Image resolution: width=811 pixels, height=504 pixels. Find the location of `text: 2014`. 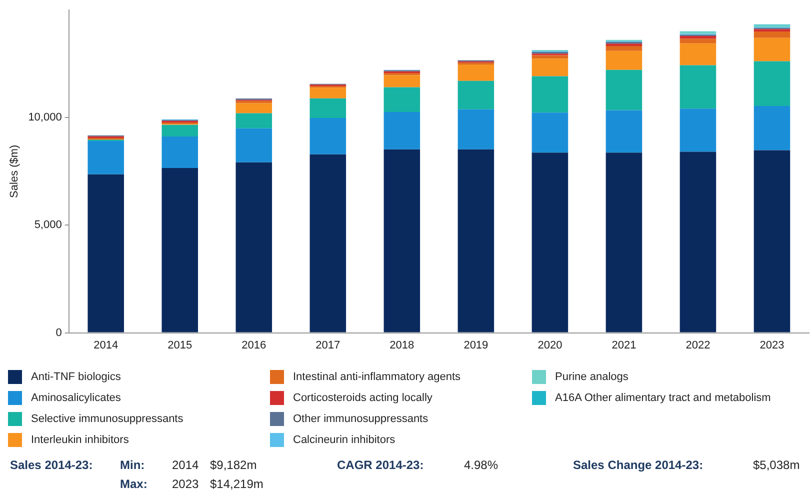

text: 2014 is located at coordinates (185, 465).